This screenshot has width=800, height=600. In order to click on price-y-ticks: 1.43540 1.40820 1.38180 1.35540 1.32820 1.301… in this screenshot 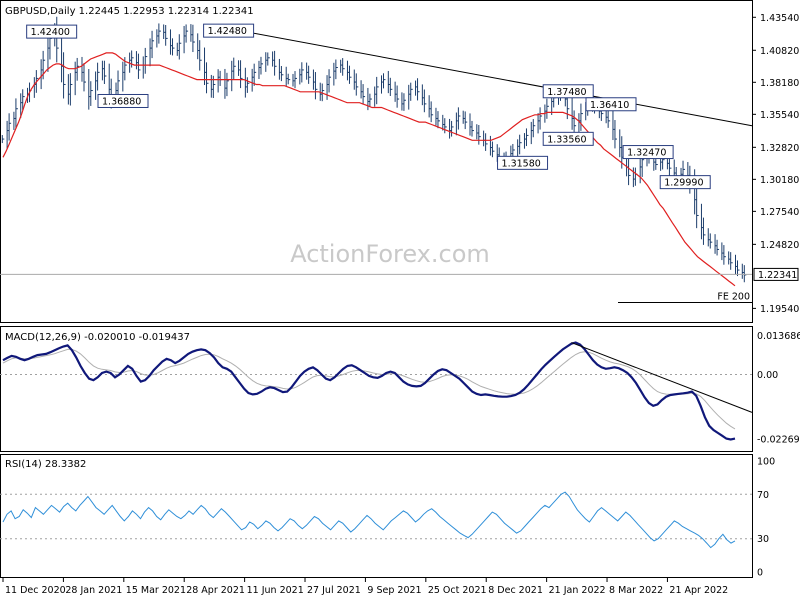, I will do `click(775, 164)`.